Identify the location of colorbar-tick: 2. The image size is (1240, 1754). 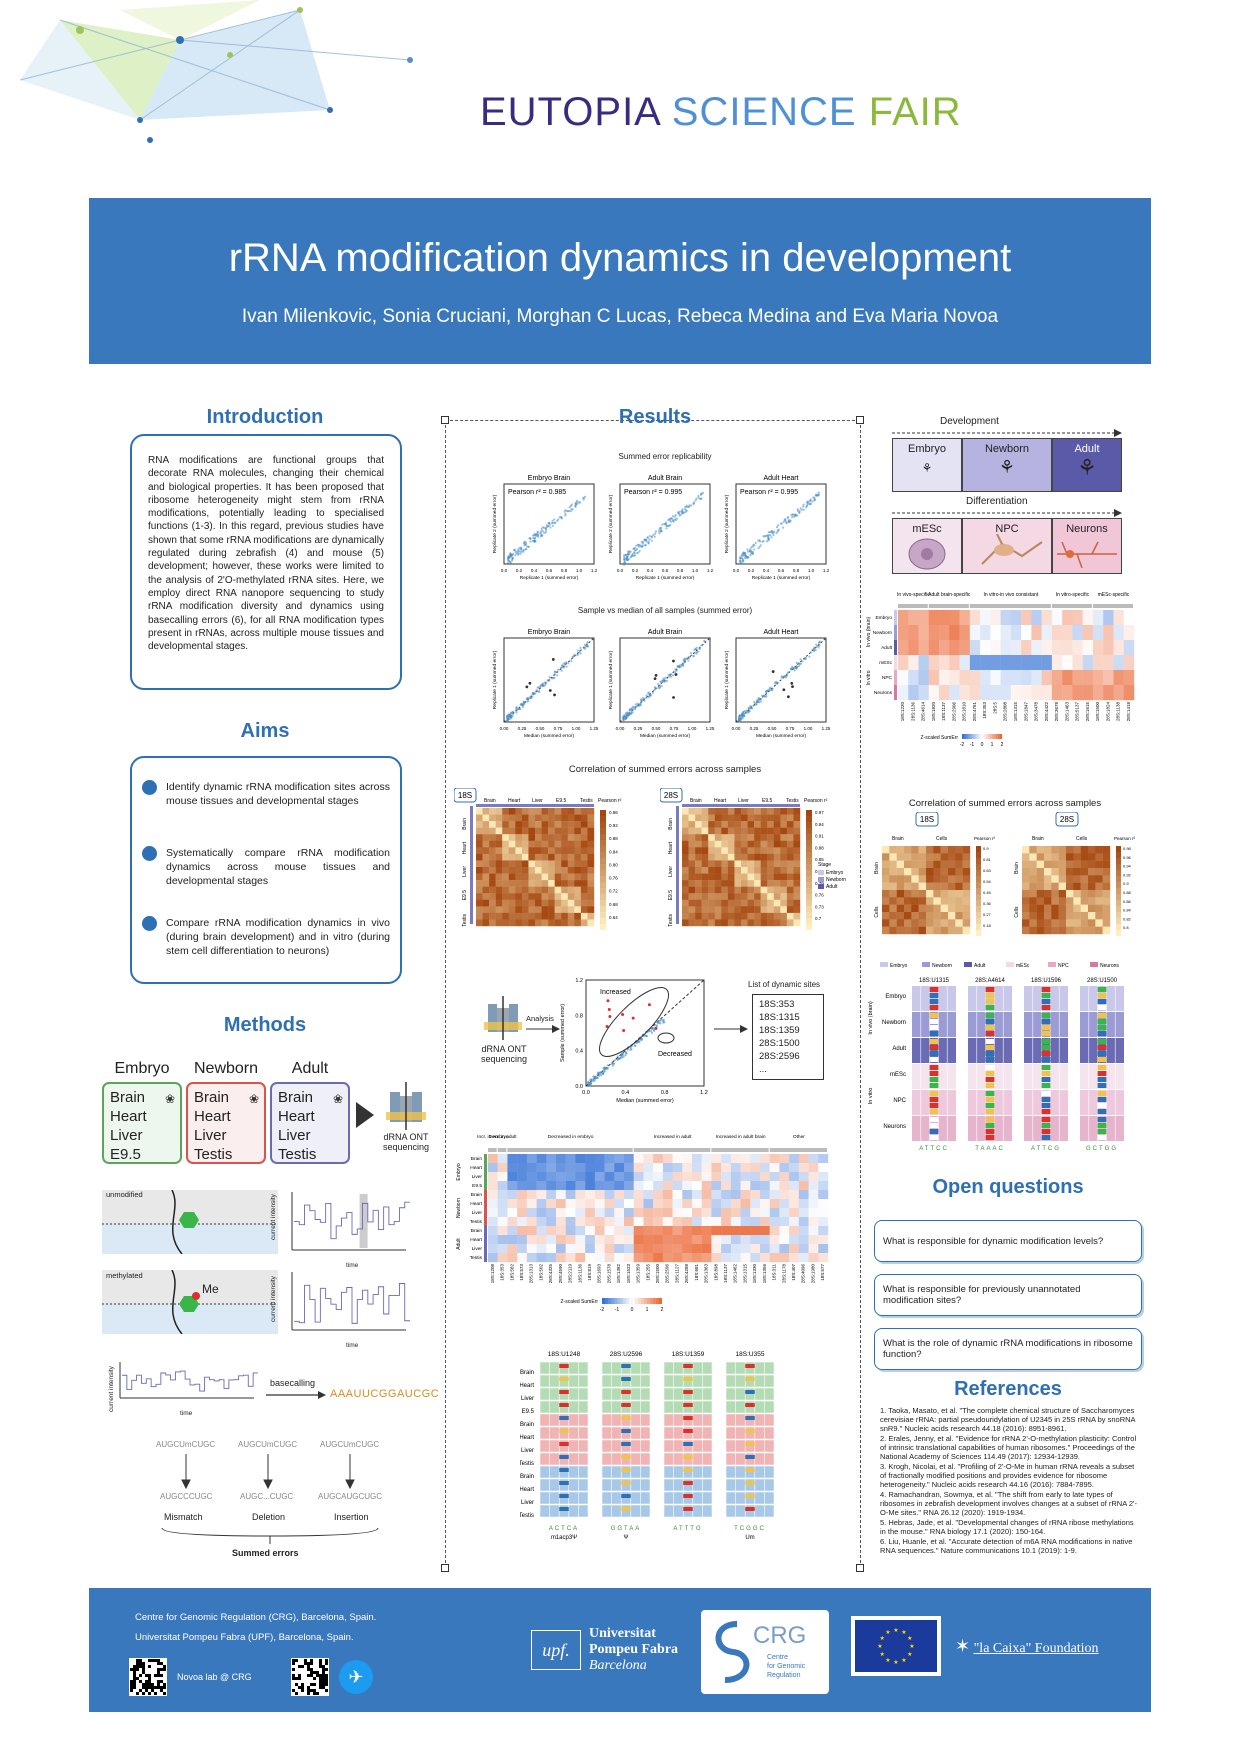
(662, 1310).